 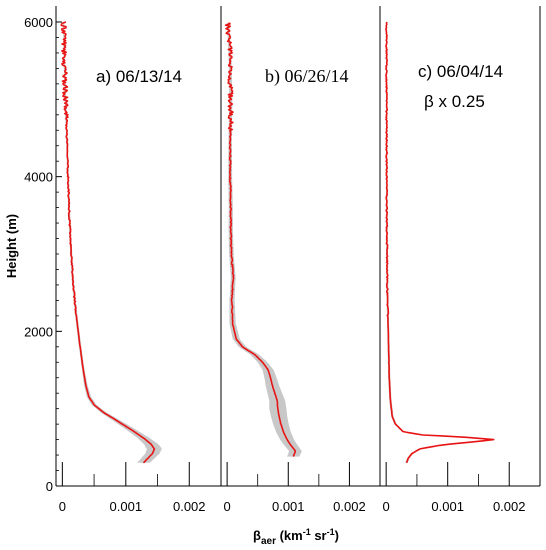 What do you see at coordinates (139, 76) in the screenshot?
I see `panel-label: a) 06/13/14` at bounding box center [139, 76].